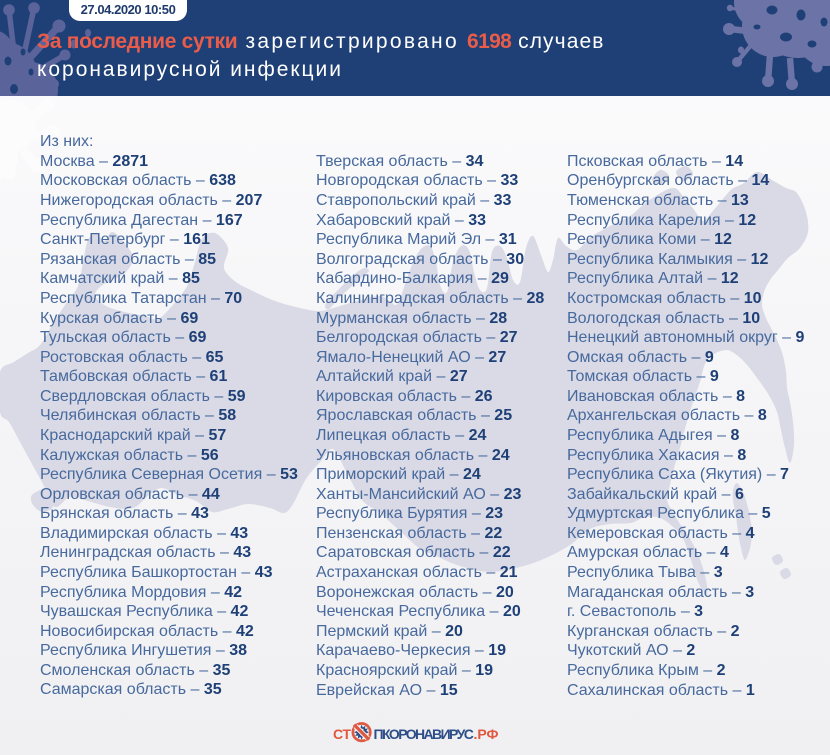  I want to click on svg-text: .РФ, so click(486, 734).